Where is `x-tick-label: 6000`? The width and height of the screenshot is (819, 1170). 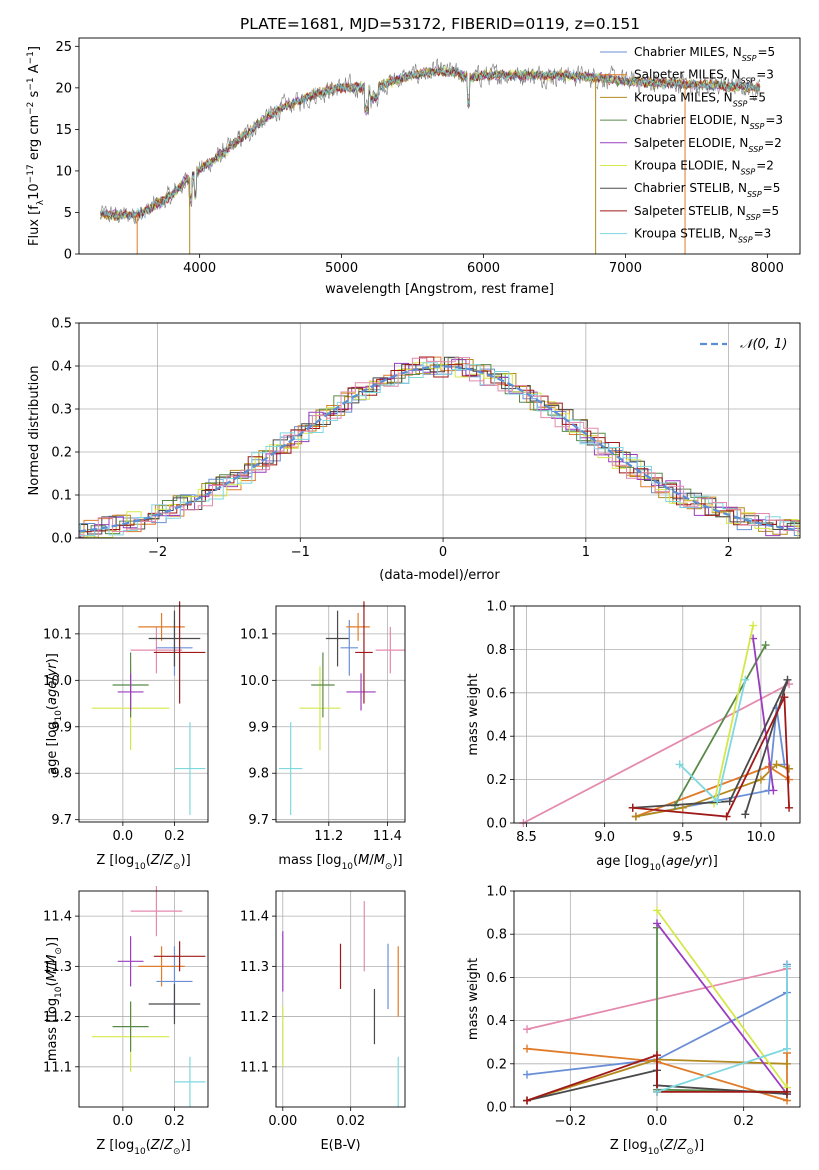 x-tick-label: 6000 is located at coordinates (483, 268).